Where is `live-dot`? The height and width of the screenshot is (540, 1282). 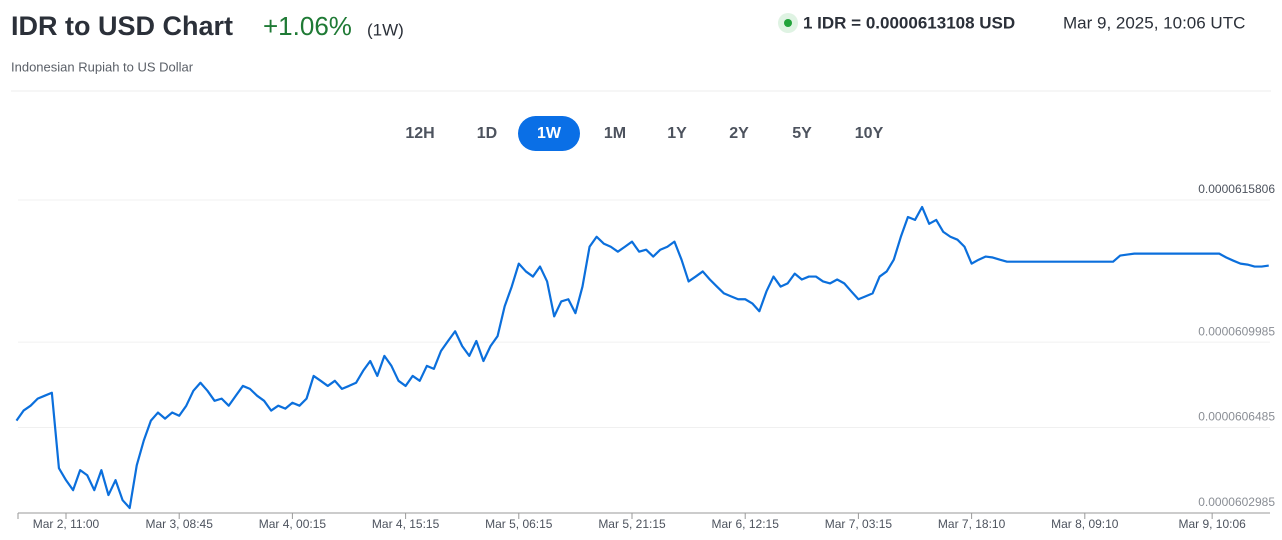
live-dot is located at coordinates (788, 23).